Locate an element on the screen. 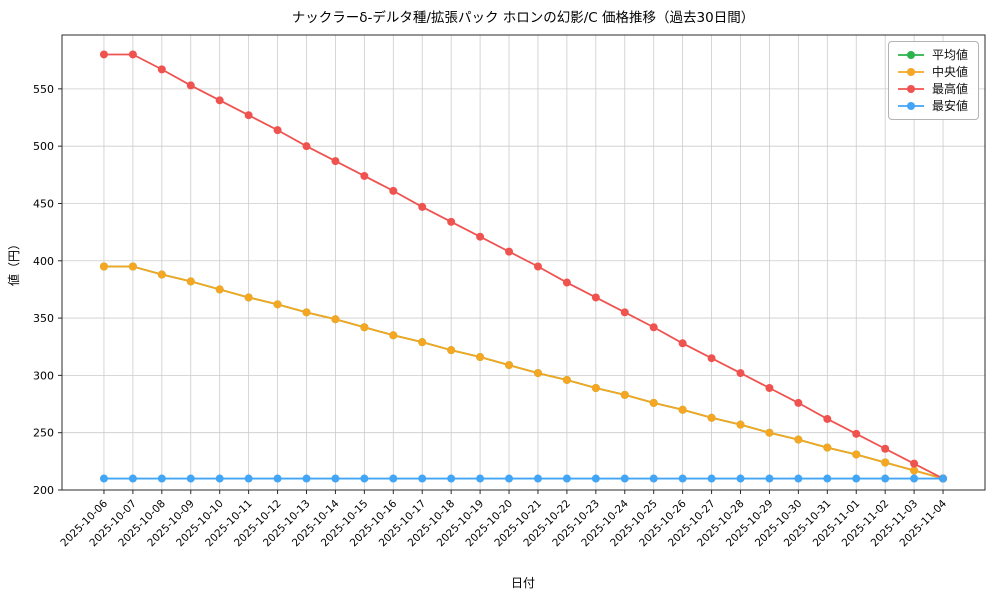  legend-item-min: 最安値 is located at coordinates (932, 106).